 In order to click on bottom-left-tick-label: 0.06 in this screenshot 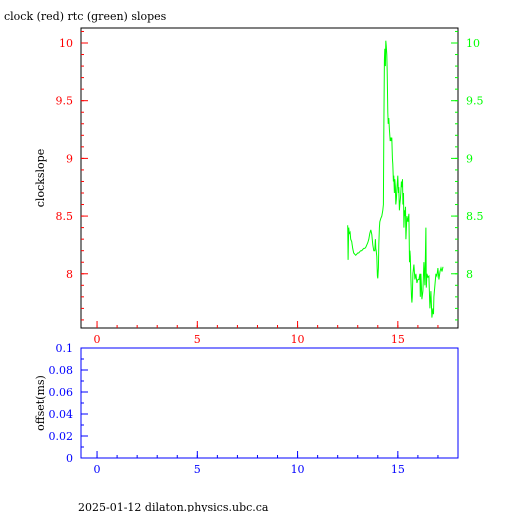, I will do `click(61, 392)`.